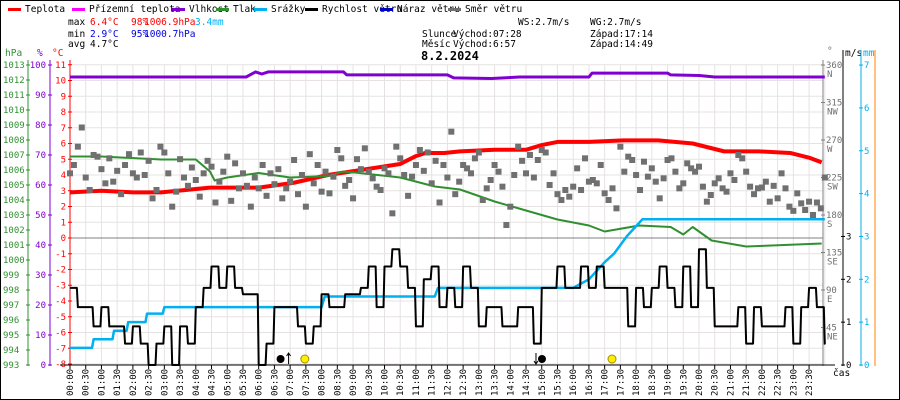 This screenshot has height=400, width=900. I want to click on time-tick-label: 00:30, so click(87, 382).